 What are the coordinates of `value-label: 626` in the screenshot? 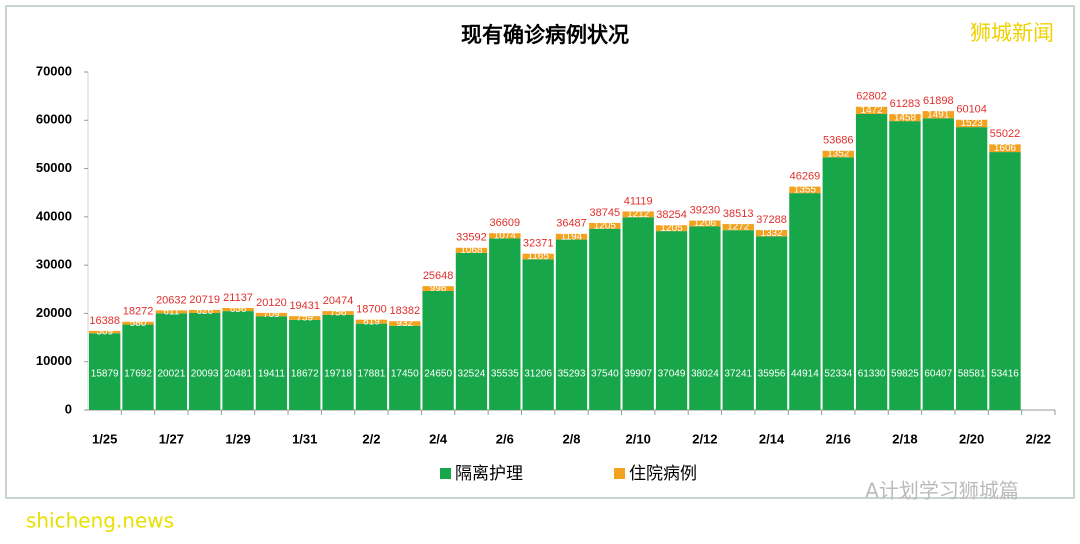 It's located at (204, 311).